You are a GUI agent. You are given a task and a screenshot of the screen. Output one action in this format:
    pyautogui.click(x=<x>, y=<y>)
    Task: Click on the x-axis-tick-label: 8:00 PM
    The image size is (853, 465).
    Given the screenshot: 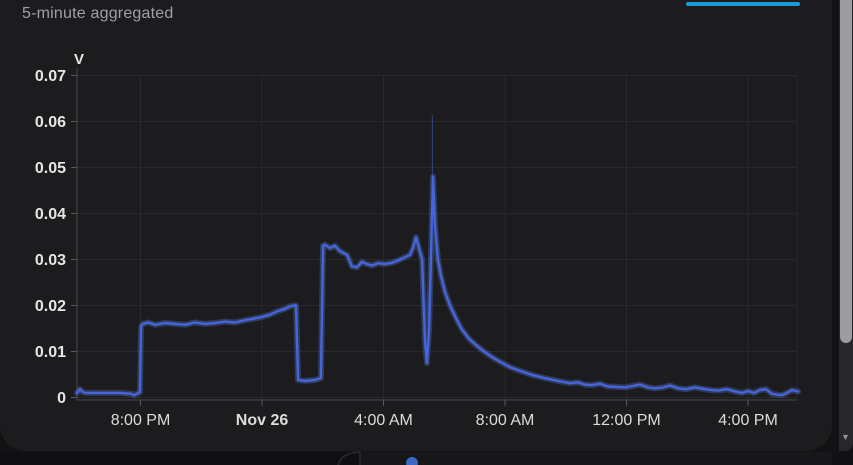 What is the action you would take?
    pyautogui.click(x=141, y=420)
    